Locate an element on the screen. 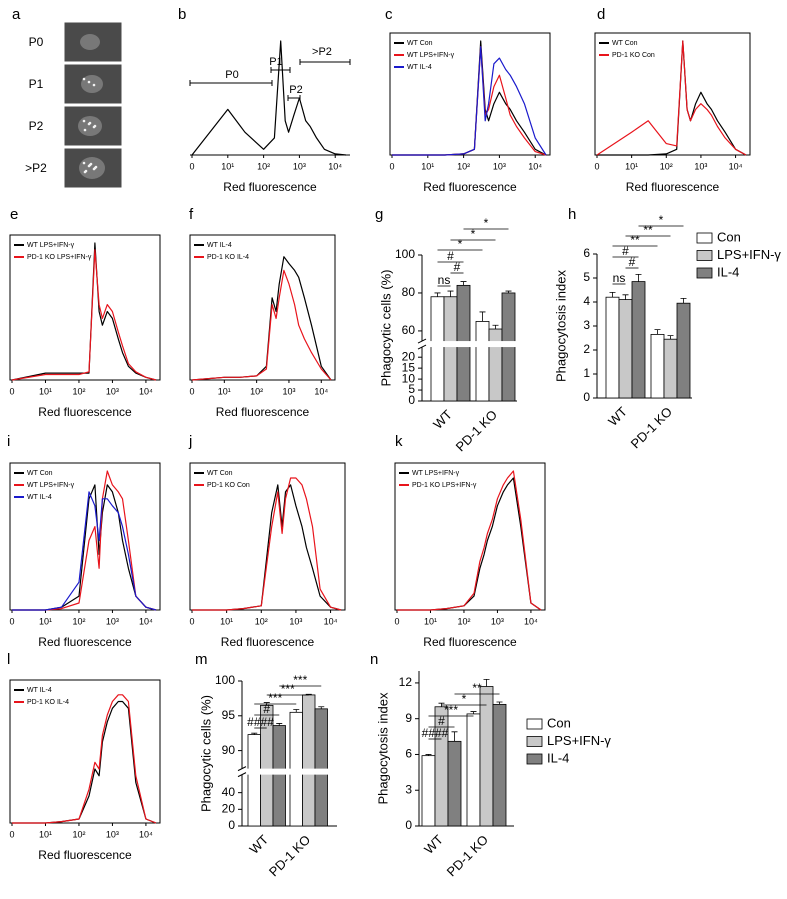 Image resolution: width=787 pixels, height=899 pixels. image-label: >P2 is located at coordinates (36, 168).